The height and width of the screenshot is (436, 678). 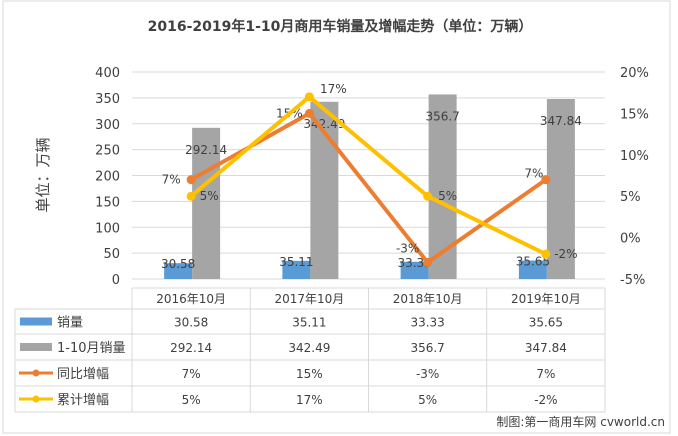 I want to click on category-label: 2016年10月, so click(x=191, y=299).